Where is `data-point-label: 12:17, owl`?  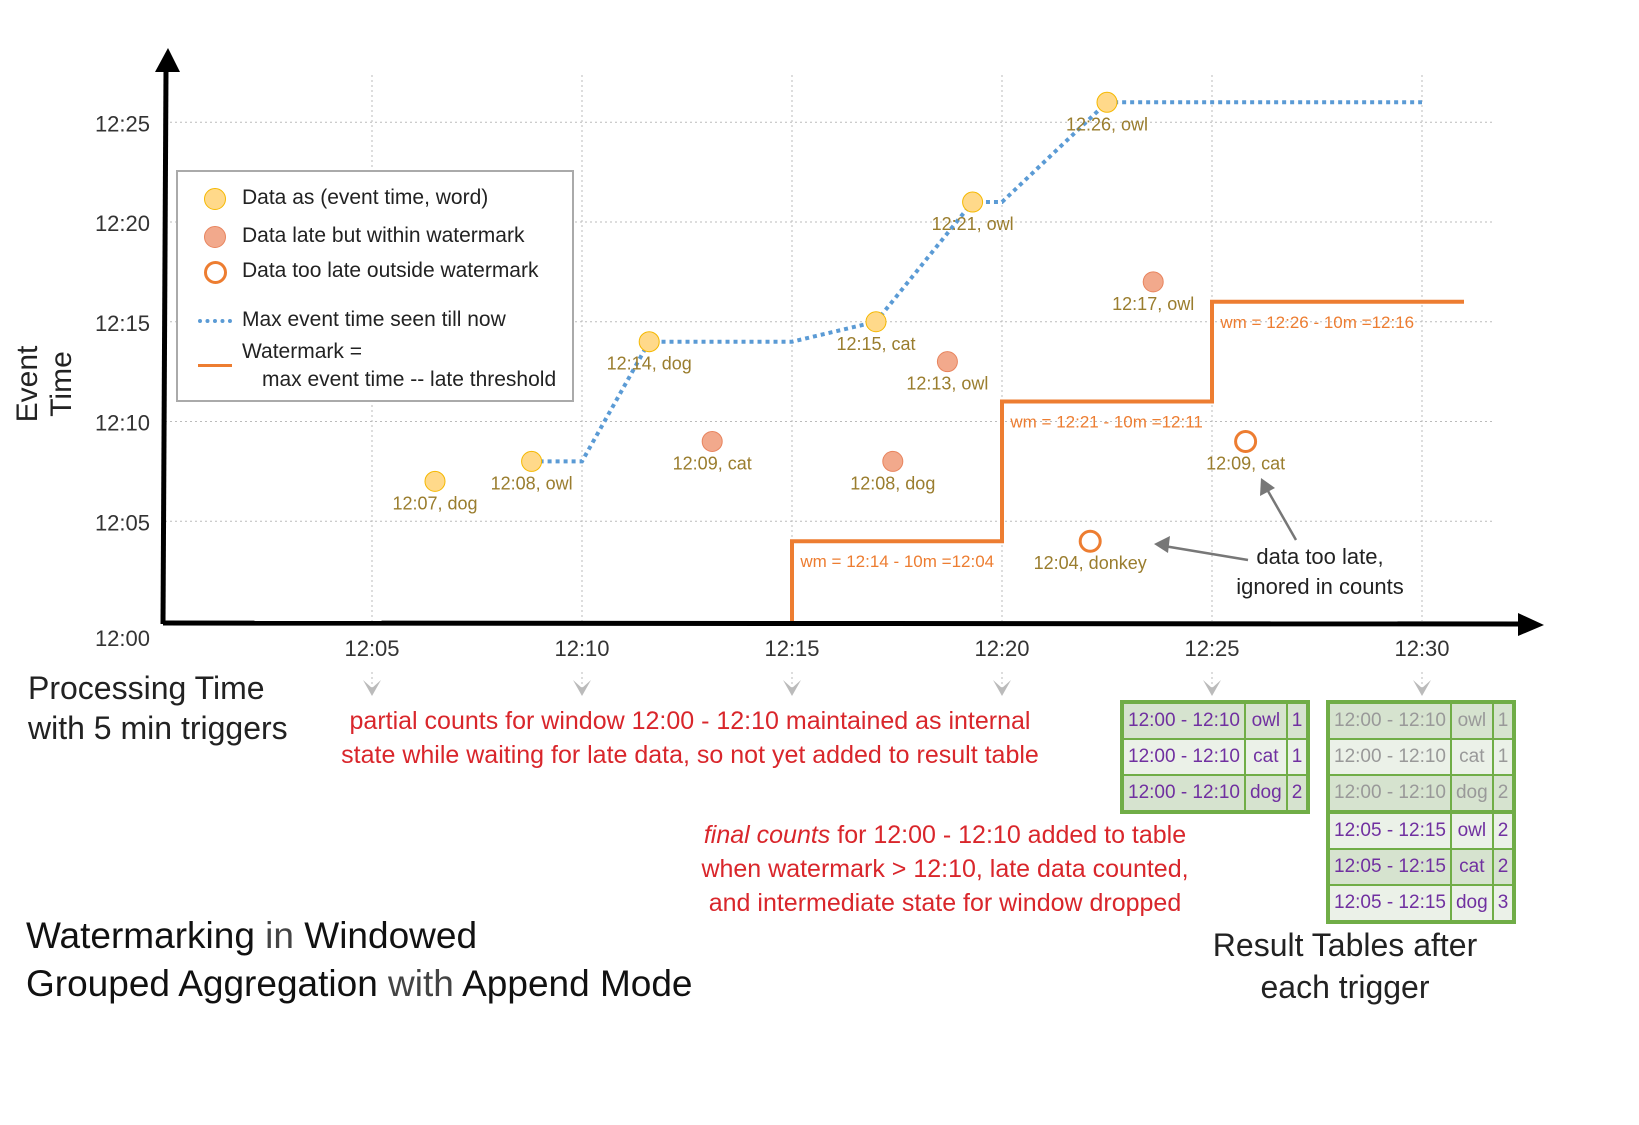
data-point-label: 12:17, owl is located at coordinates (1153, 304).